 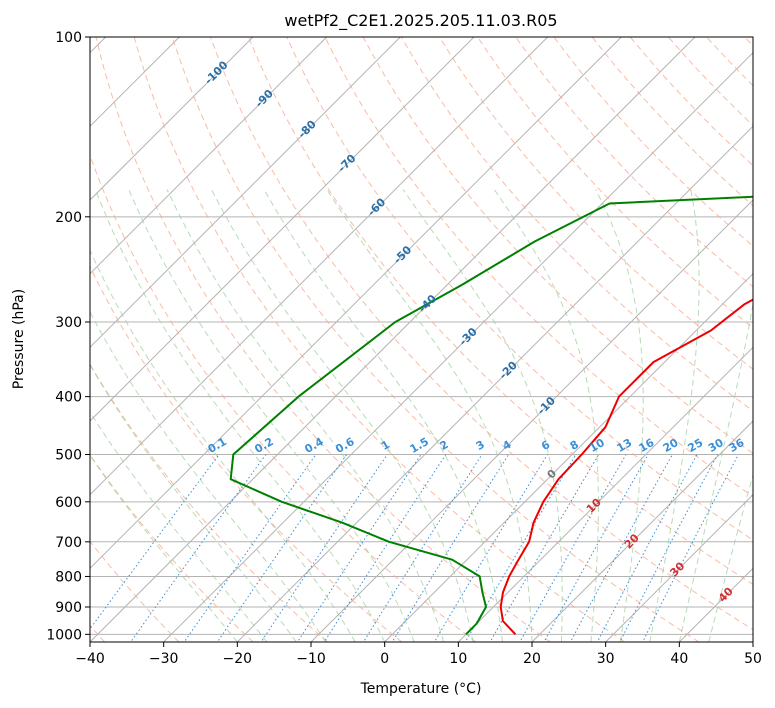 I want to click on x-tick-label: −40, so click(x=90, y=659).